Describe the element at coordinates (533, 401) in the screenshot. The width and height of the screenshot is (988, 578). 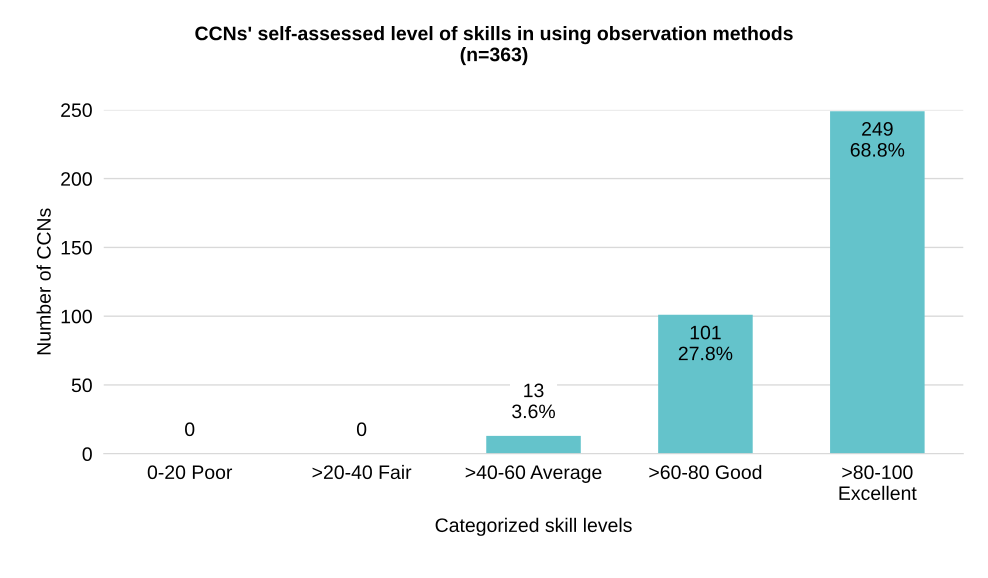
I see `data-label: 13 3.6%` at that location.